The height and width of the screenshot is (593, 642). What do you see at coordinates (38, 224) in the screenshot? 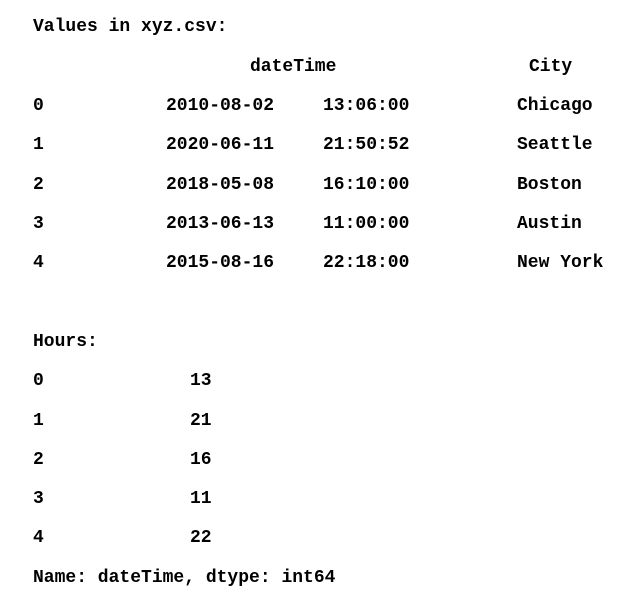
I see `row-index: 3` at bounding box center [38, 224].